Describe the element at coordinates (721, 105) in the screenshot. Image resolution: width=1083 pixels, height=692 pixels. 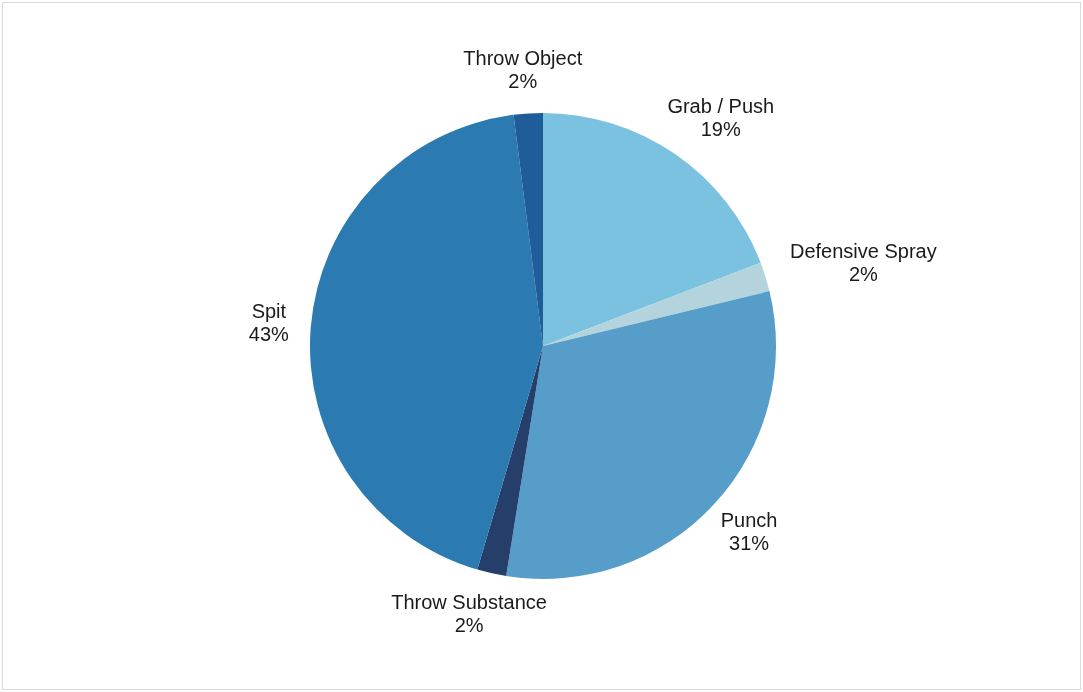
I see `slice-label: Grab / Push` at that location.